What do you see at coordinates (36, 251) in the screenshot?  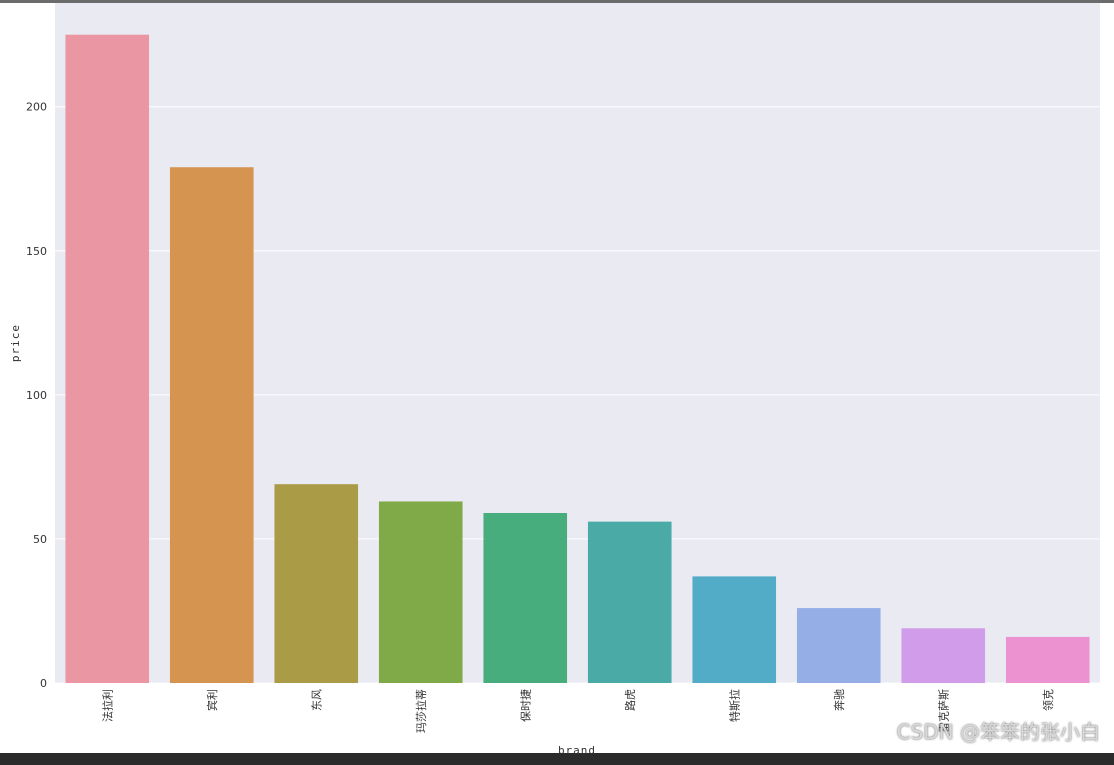 I see `y-tick-label: 150` at bounding box center [36, 251].